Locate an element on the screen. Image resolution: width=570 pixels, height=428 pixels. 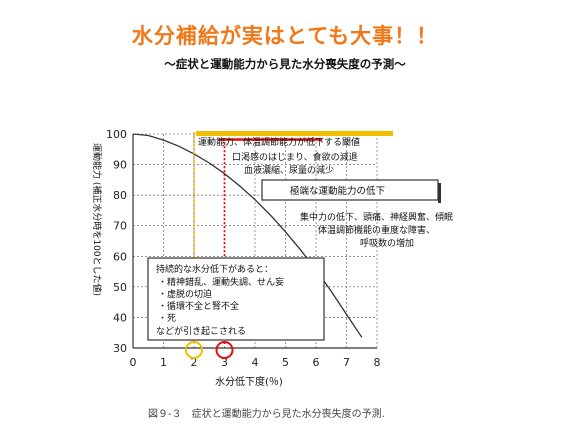
x-tick-label: 3 is located at coordinates (224, 362).